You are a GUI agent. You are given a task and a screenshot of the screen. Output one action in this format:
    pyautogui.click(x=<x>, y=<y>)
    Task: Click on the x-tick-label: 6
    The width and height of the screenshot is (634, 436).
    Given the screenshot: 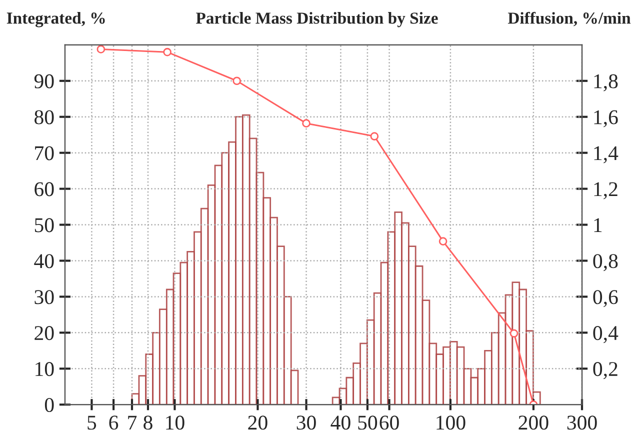 What is the action you would take?
    pyautogui.click(x=113, y=423)
    